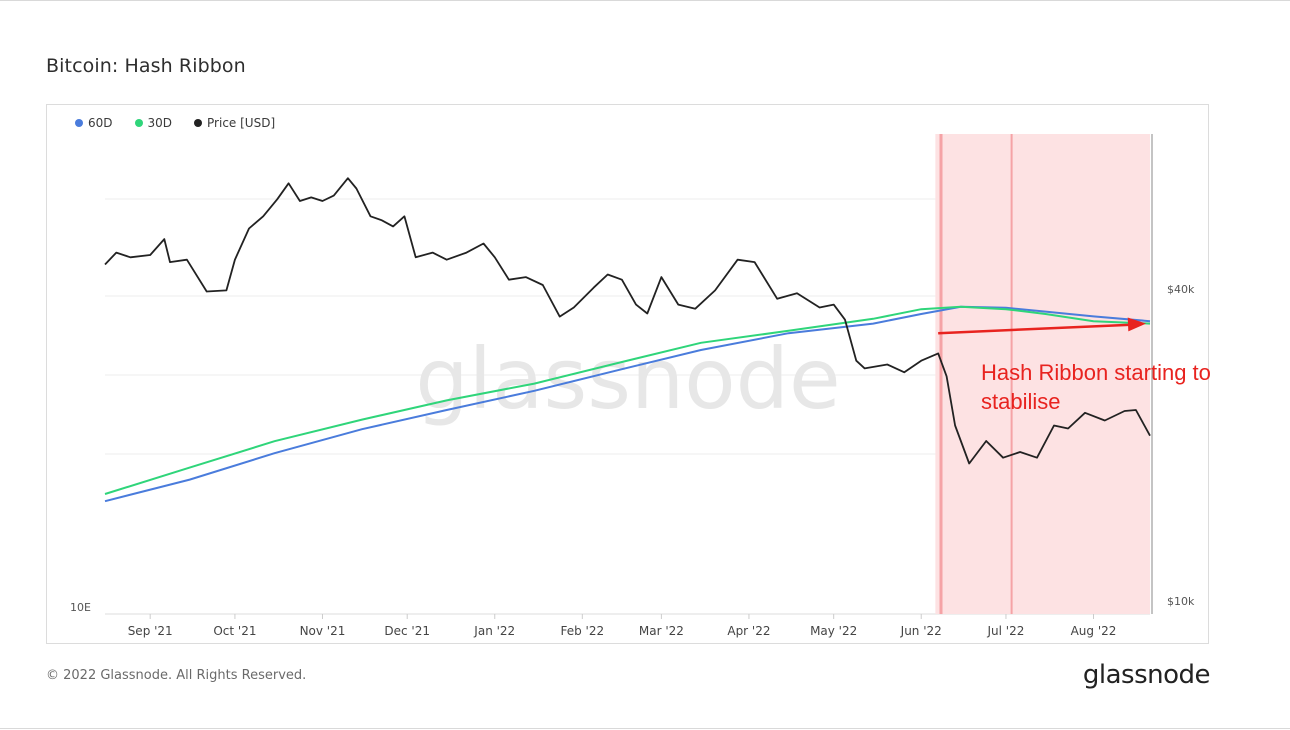 The height and width of the screenshot is (730, 1290). Describe the element at coordinates (921, 631) in the screenshot. I see `x-tick-label-9: Jun '22` at that location.